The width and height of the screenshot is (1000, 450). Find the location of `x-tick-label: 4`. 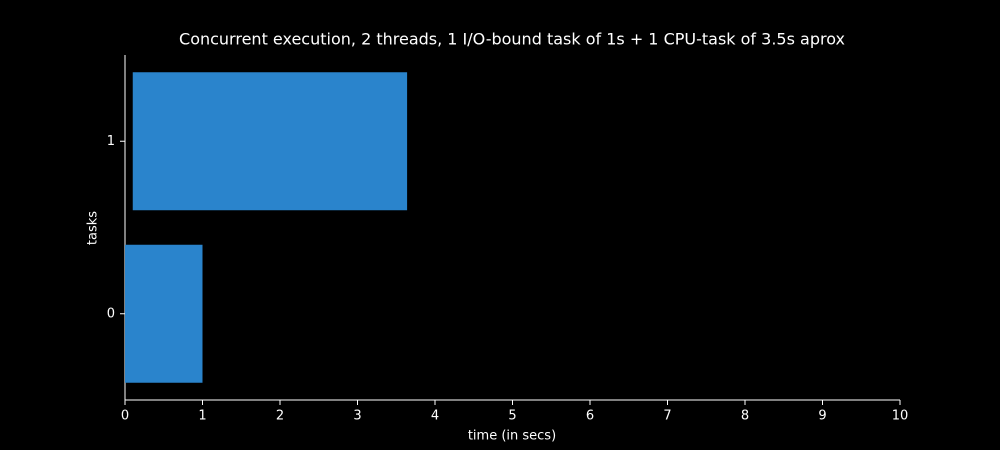

x-tick-label: 4 is located at coordinates (435, 416).